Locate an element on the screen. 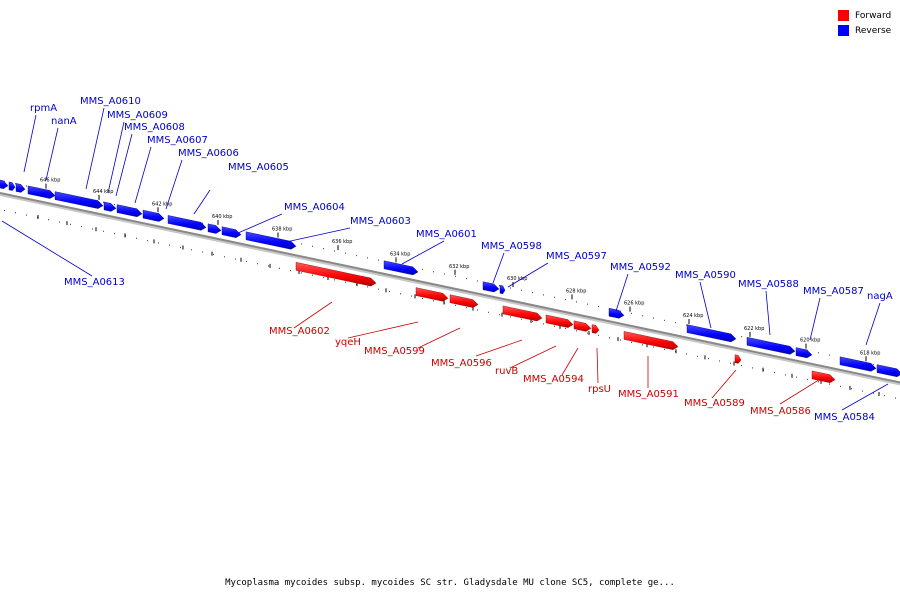 This screenshot has height=600, width=900. reverse-gene-label: MMS_A0592 is located at coordinates (640, 267).